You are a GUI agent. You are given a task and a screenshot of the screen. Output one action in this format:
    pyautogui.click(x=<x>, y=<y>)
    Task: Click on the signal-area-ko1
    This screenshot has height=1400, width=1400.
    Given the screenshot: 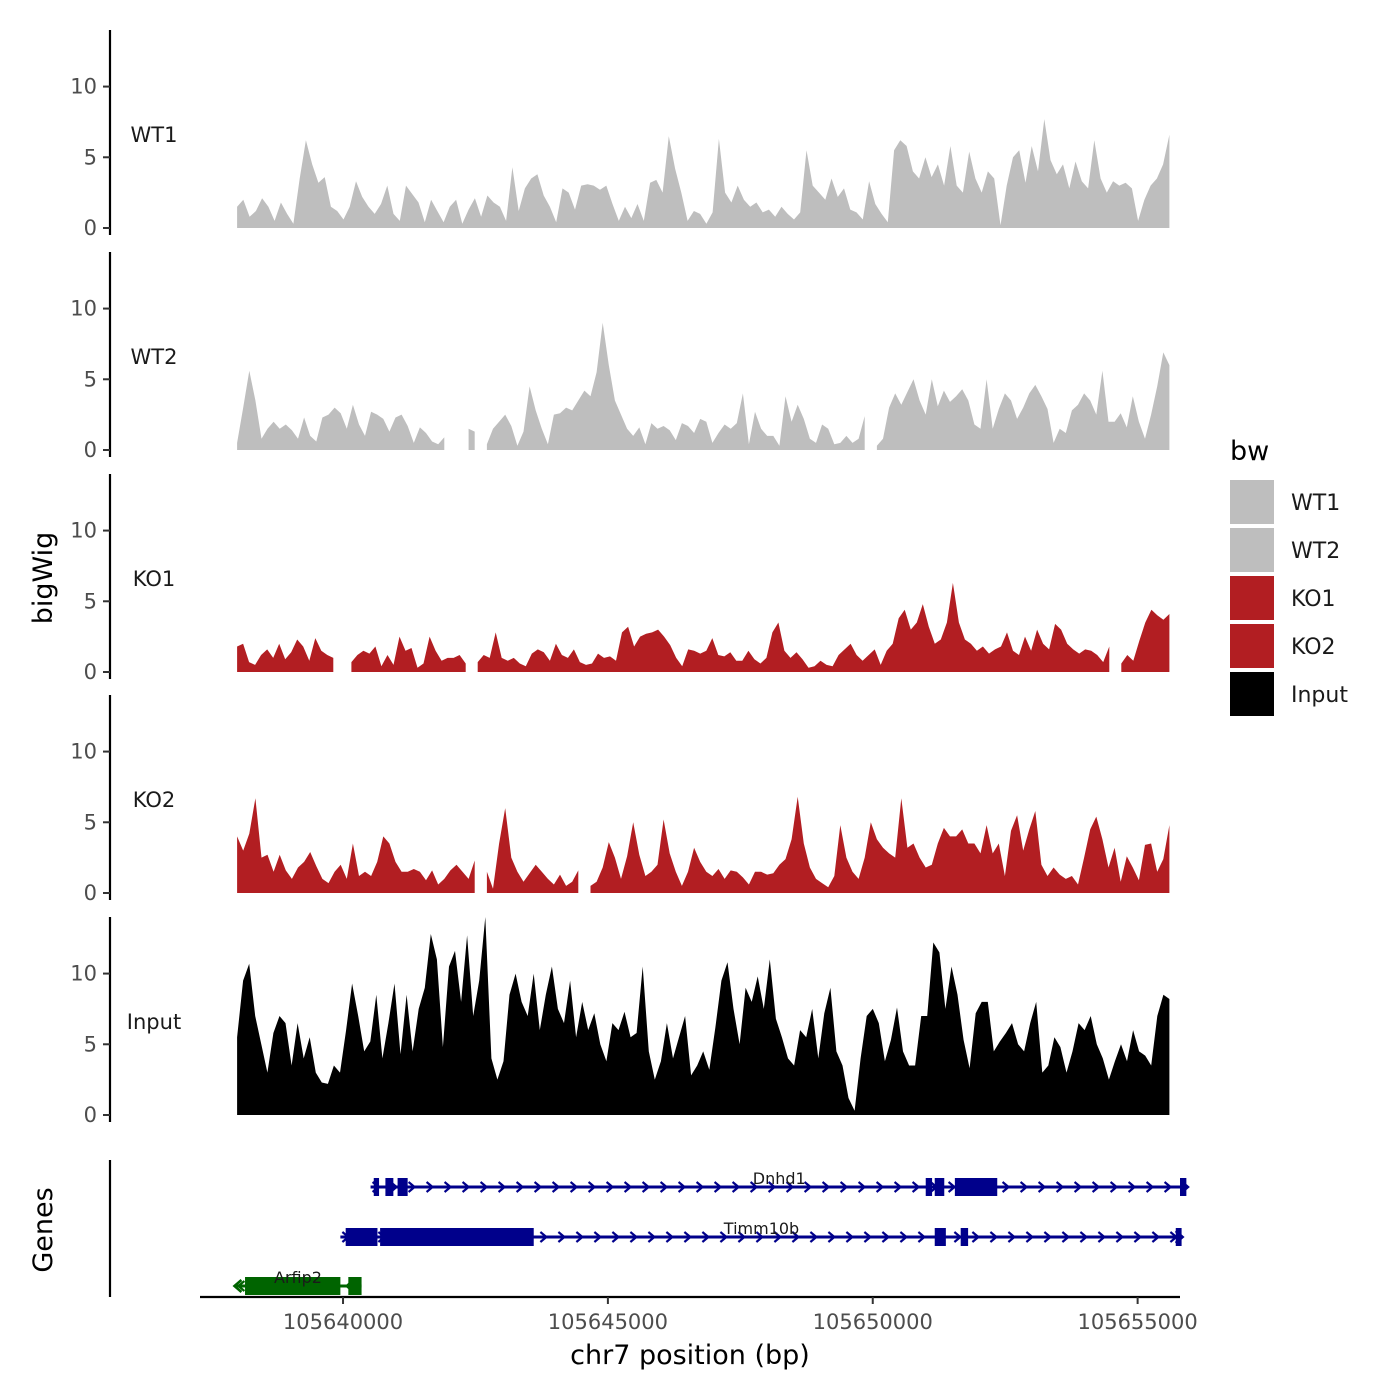 What is the action you would take?
    pyautogui.click(x=408, y=654)
    